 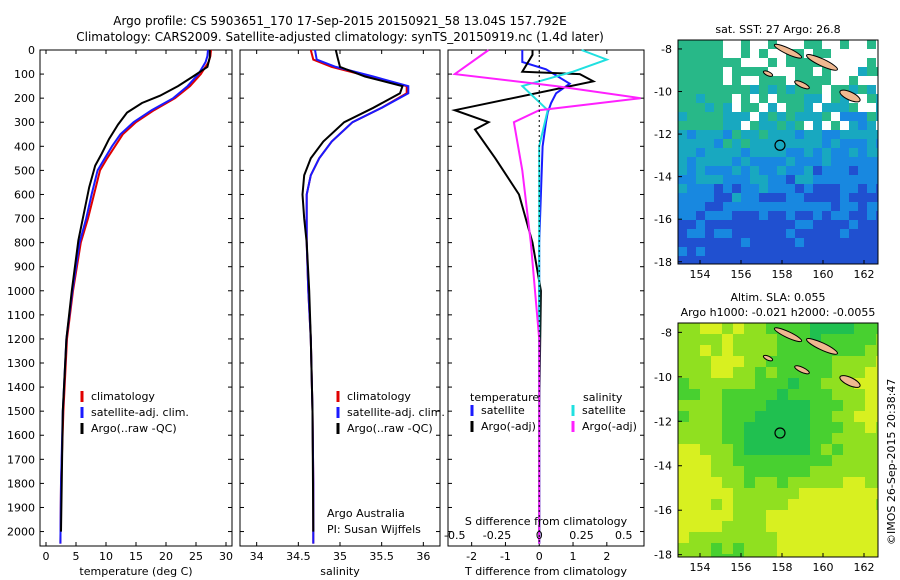 What do you see at coordinates (663, 466) in the screenshot?
I see `map-lat-label: -14` at bounding box center [663, 466].